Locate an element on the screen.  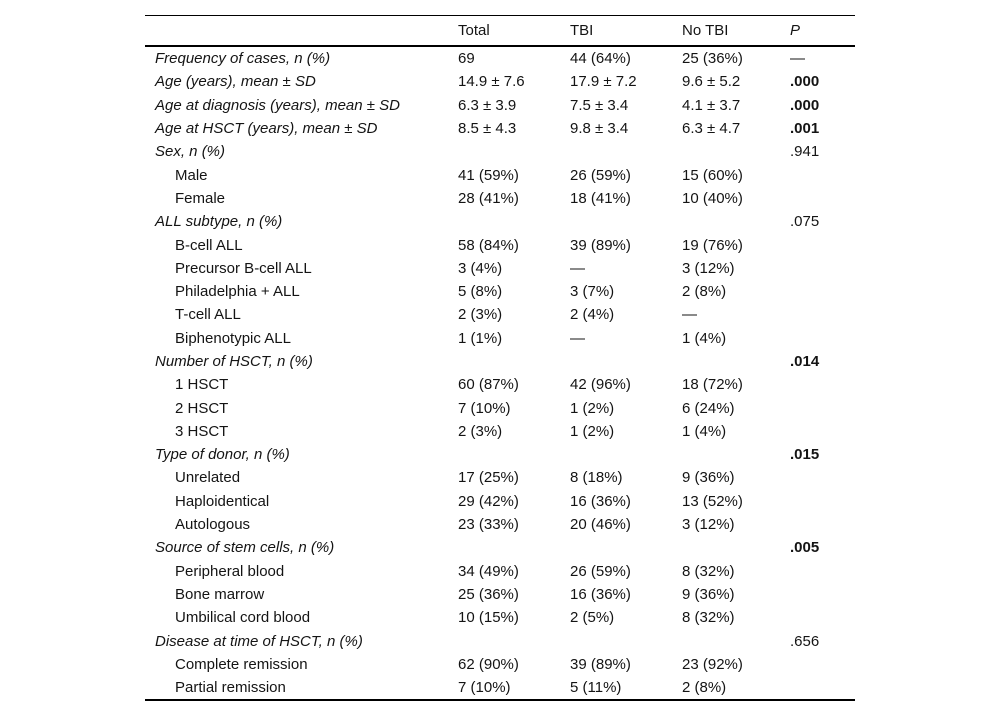
cell-total: 60 (87%) is located at coordinates (488, 385).